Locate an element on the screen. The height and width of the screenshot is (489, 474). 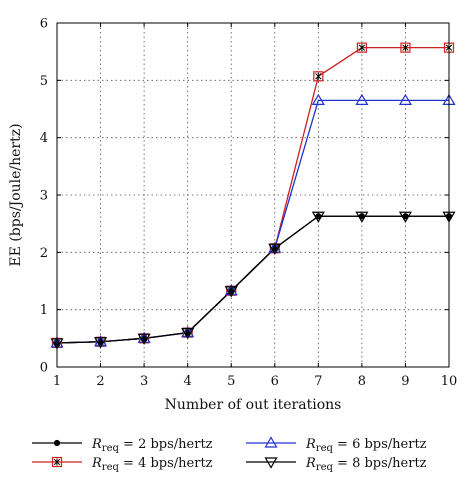
legend-item: Rreq = 4 bps/hertz is located at coordinates (122, 464).